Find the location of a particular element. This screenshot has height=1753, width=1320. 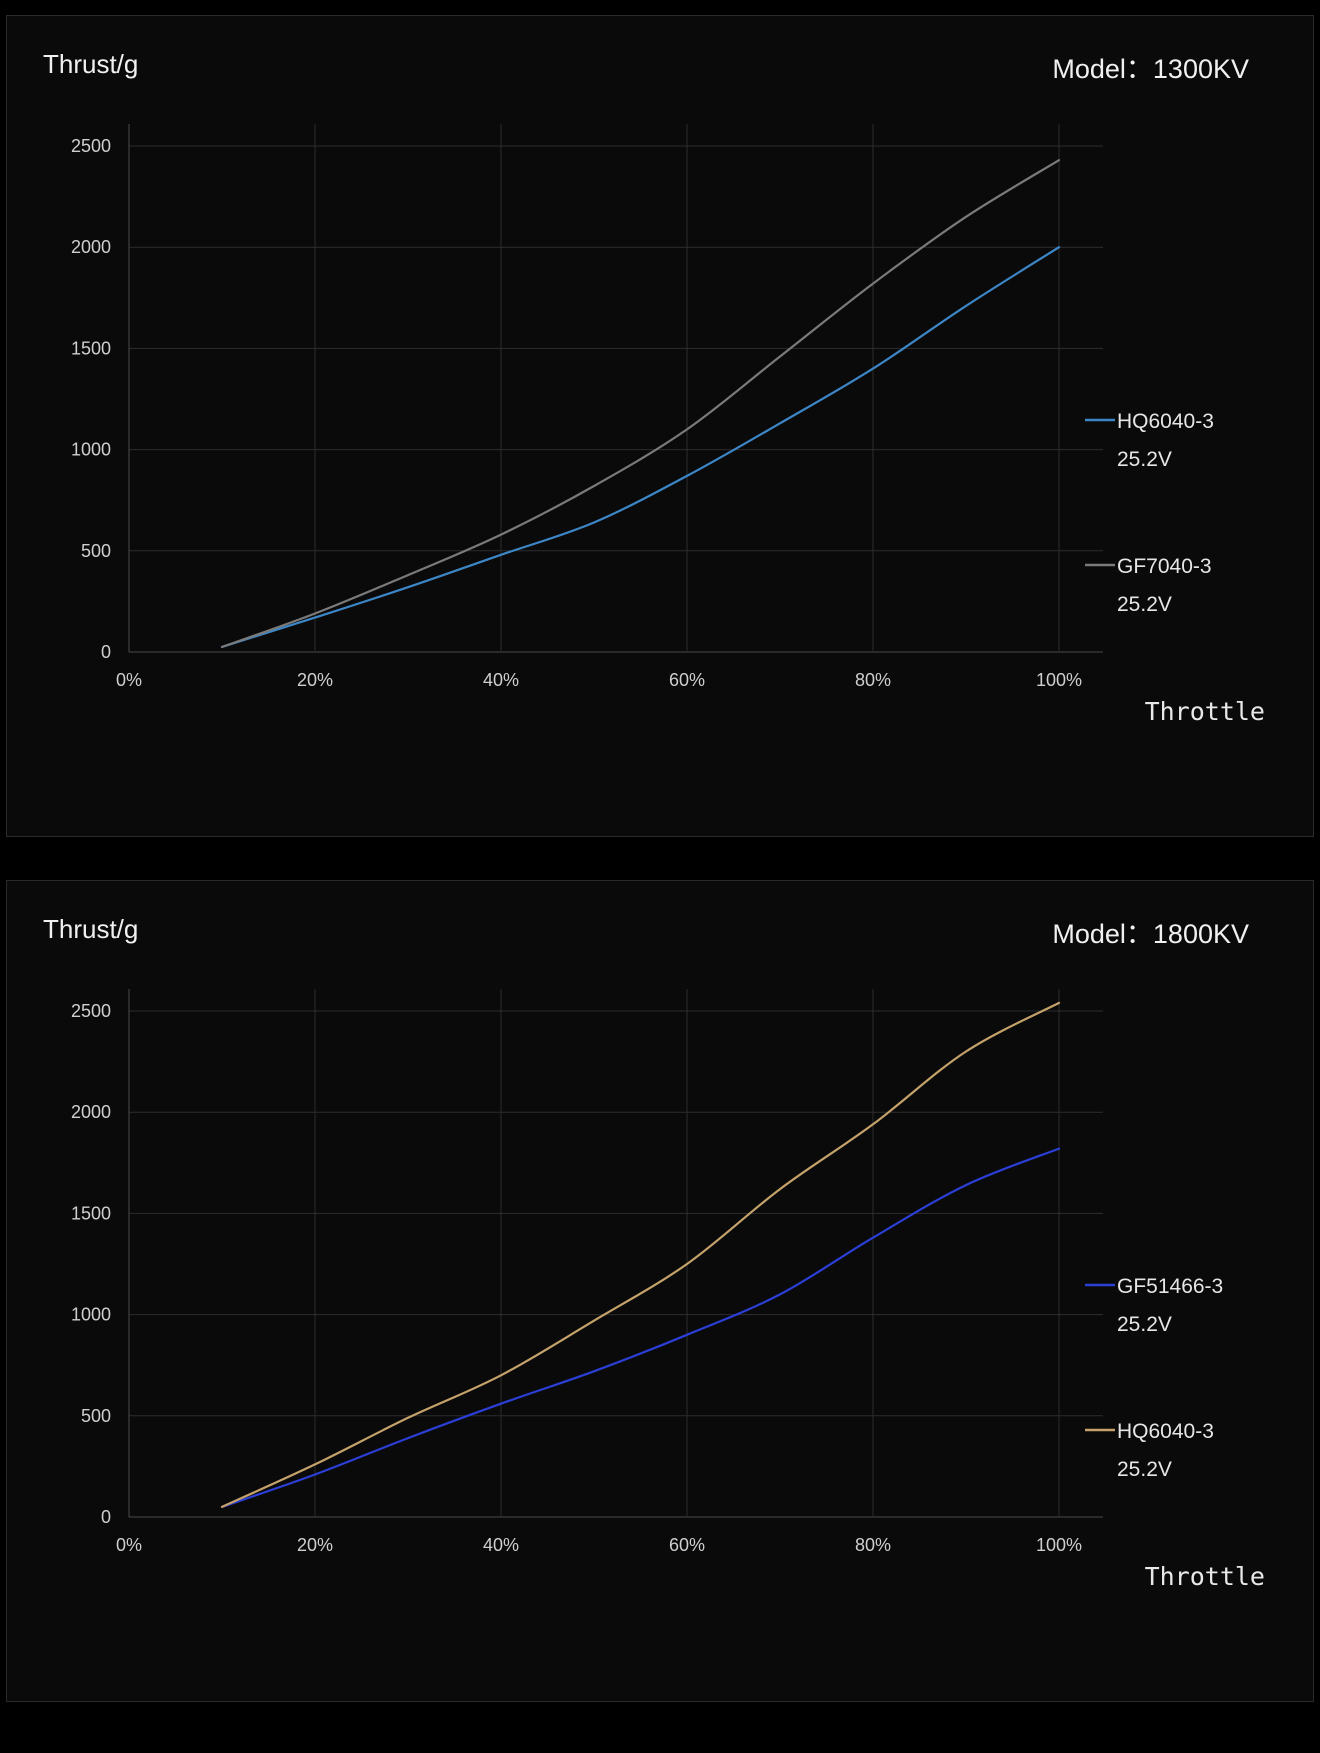

chart-title: Model：1300KV is located at coordinates (1150, 69).